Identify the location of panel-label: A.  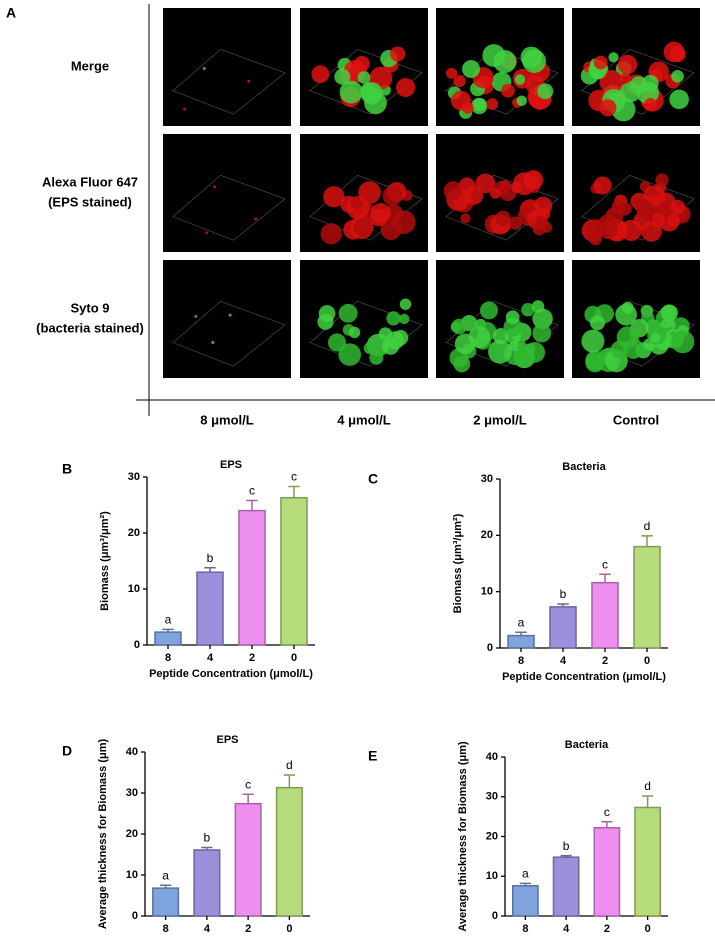
(11, 13).